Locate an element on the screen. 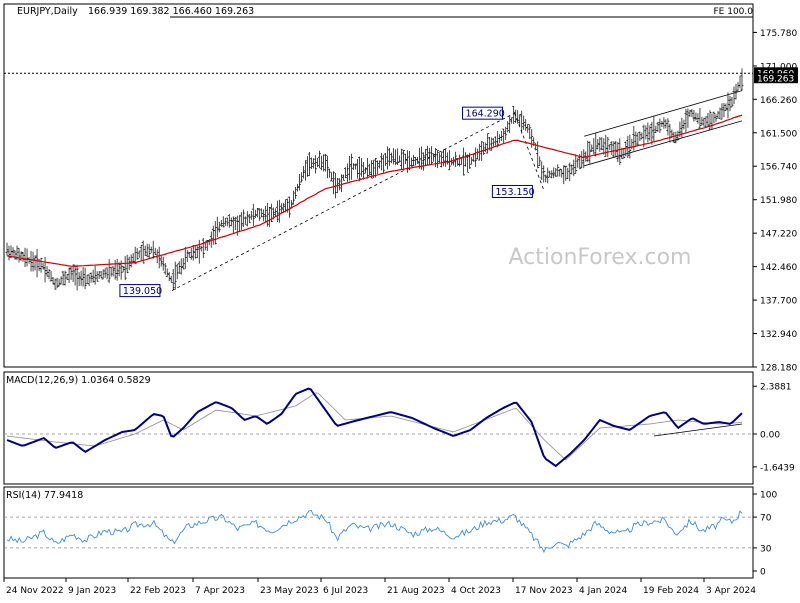  fe-level-tag is located at coordinates (776, 73).